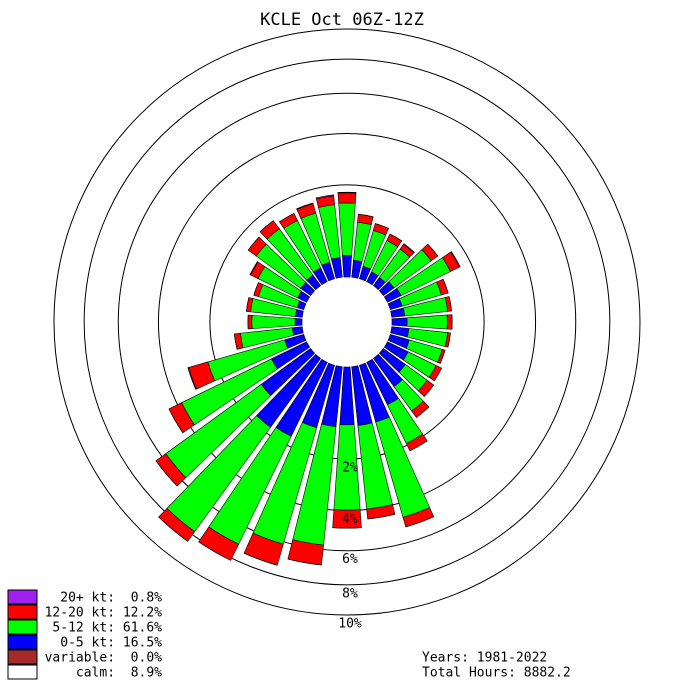 The height and width of the screenshot is (695, 694). What do you see at coordinates (350, 624) in the screenshot?
I see `ring-label: 10%` at bounding box center [350, 624].